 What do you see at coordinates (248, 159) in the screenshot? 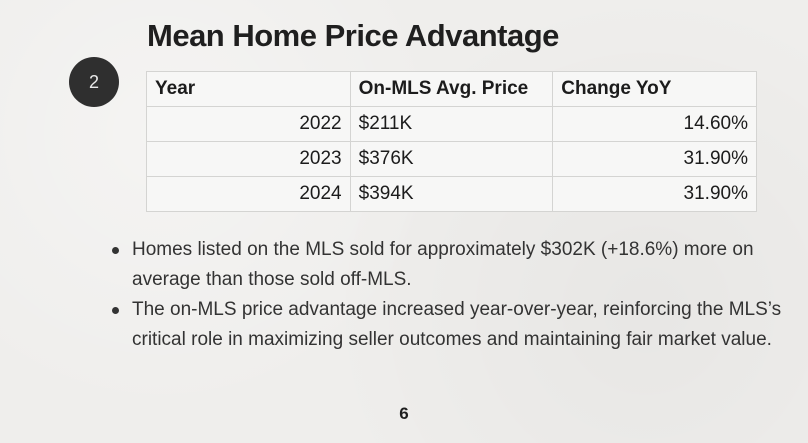
I see `cell-year: 2023` at bounding box center [248, 159].